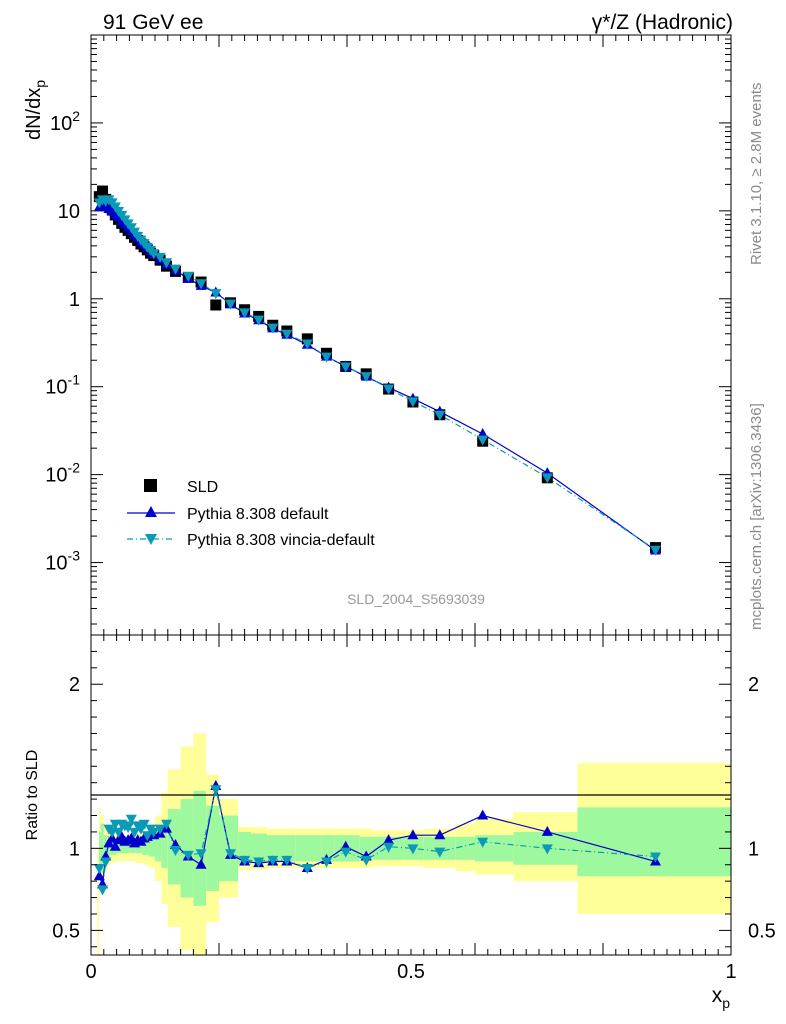  Describe the element at coordinates (281, 540) in the screenshot. I see `legend-label-vincia: Pythia 8.308 vincia-default` at that location.